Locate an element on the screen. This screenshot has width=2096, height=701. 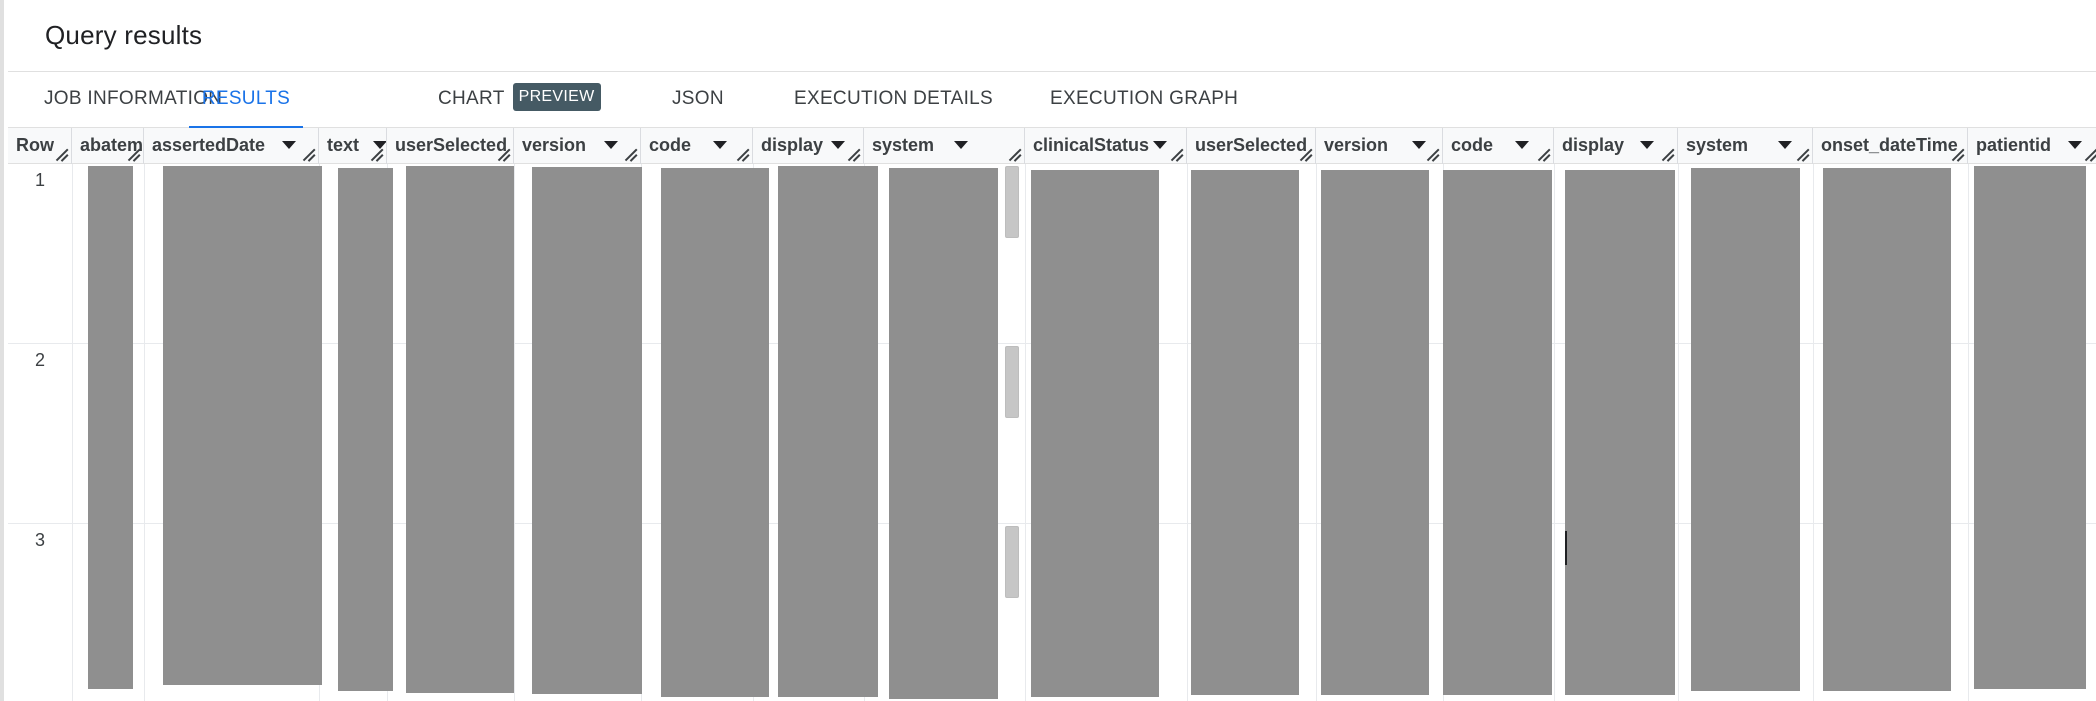
column-header-clinicalstatus: clinicalStatus is located at coordinates (1106, 146).